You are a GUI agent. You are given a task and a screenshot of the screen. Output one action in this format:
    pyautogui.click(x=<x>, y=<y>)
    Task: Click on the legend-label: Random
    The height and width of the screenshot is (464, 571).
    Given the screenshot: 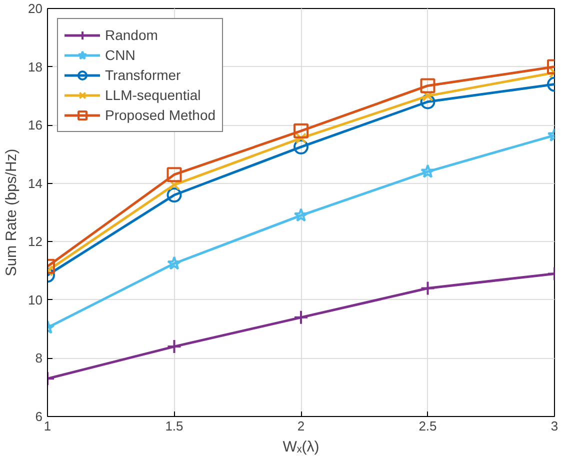 What is the action you would take?
    pyautogui.click(x=131, y=35)
    